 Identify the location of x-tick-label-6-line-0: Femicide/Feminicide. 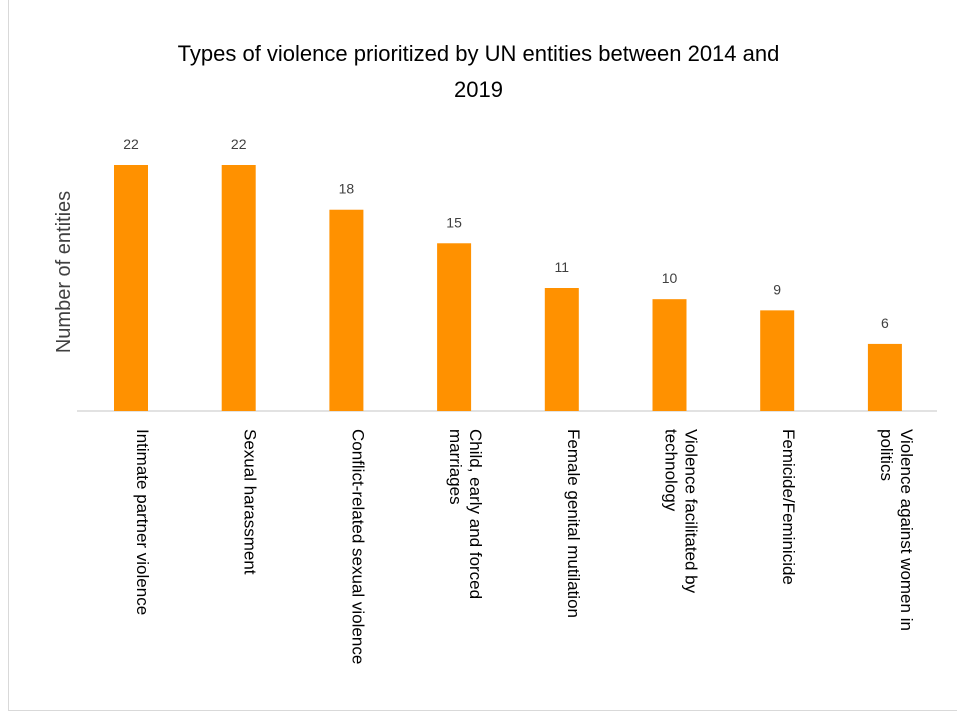
(788, 507).